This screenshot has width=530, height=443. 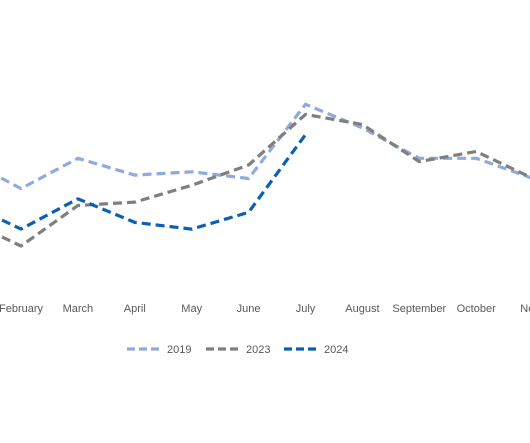 I want to click on x-tick-label: October, so click(x=476, y=309).